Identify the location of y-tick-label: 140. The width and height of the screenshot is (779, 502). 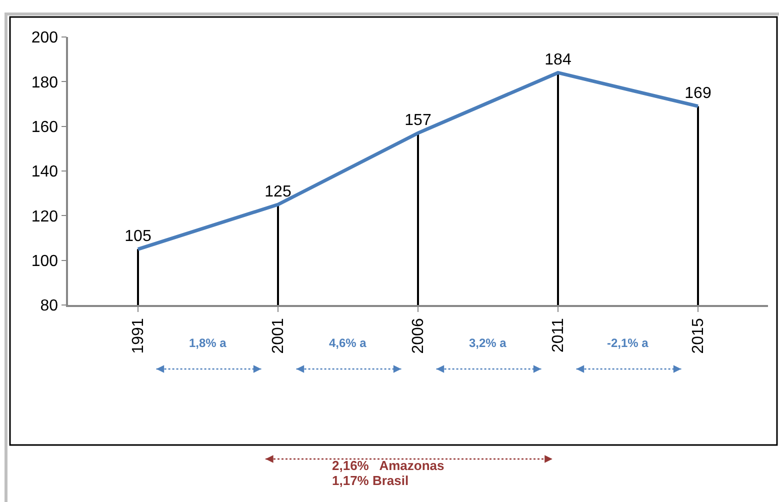
(44, 172).